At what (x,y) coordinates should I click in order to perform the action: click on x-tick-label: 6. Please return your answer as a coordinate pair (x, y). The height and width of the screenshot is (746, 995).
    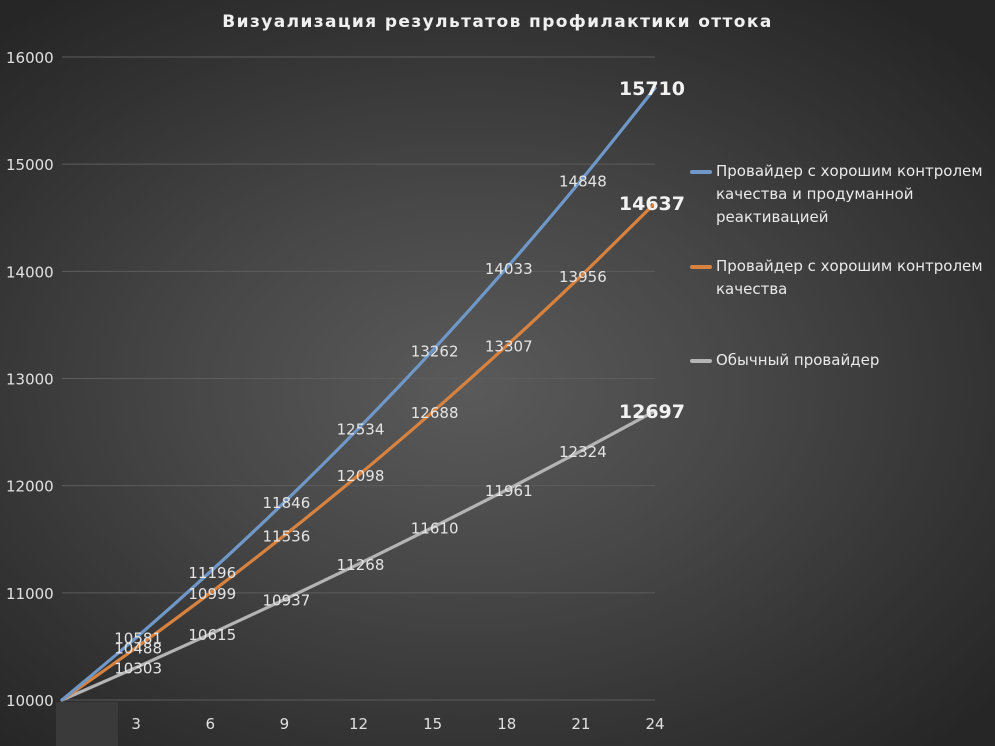
    Looking at the image, I should click on (210, 724).